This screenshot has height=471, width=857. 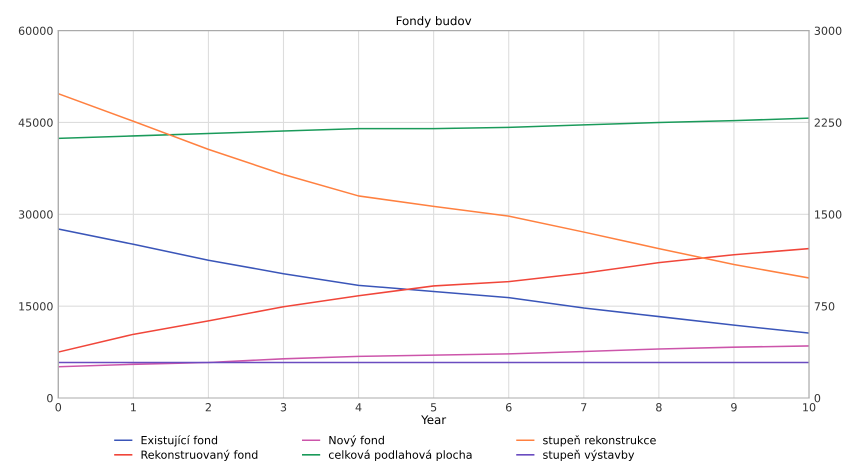 What do you see at coordinates (824, 306) in the screenshot?
I see `y2-tick-label: 750` at bounding box center [824, 306].